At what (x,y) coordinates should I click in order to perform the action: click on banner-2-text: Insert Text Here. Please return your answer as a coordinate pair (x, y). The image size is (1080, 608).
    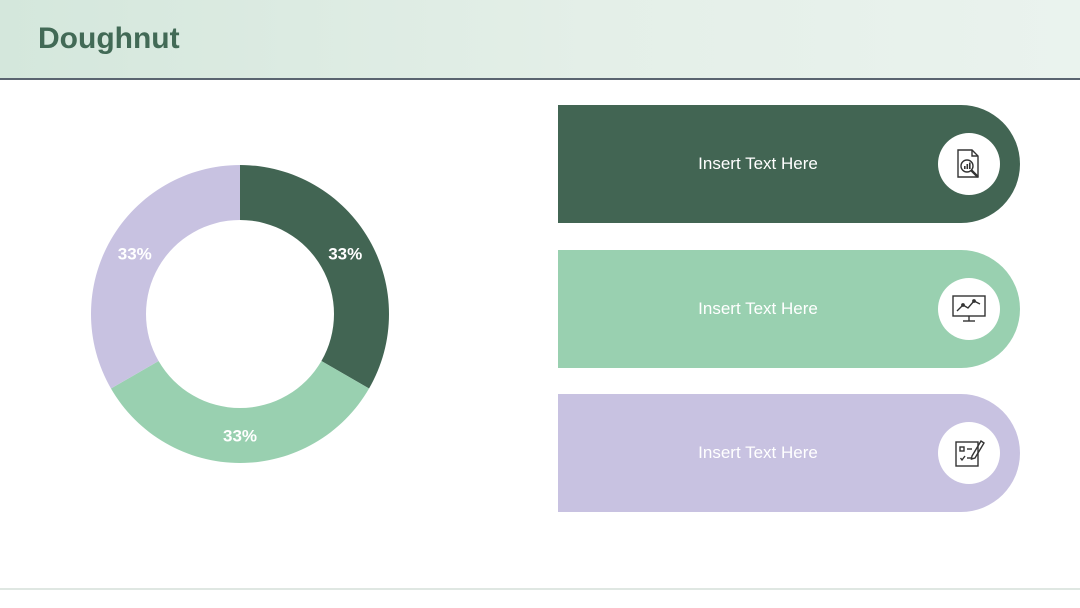
    Looking at the image, I should click on (758, 308).